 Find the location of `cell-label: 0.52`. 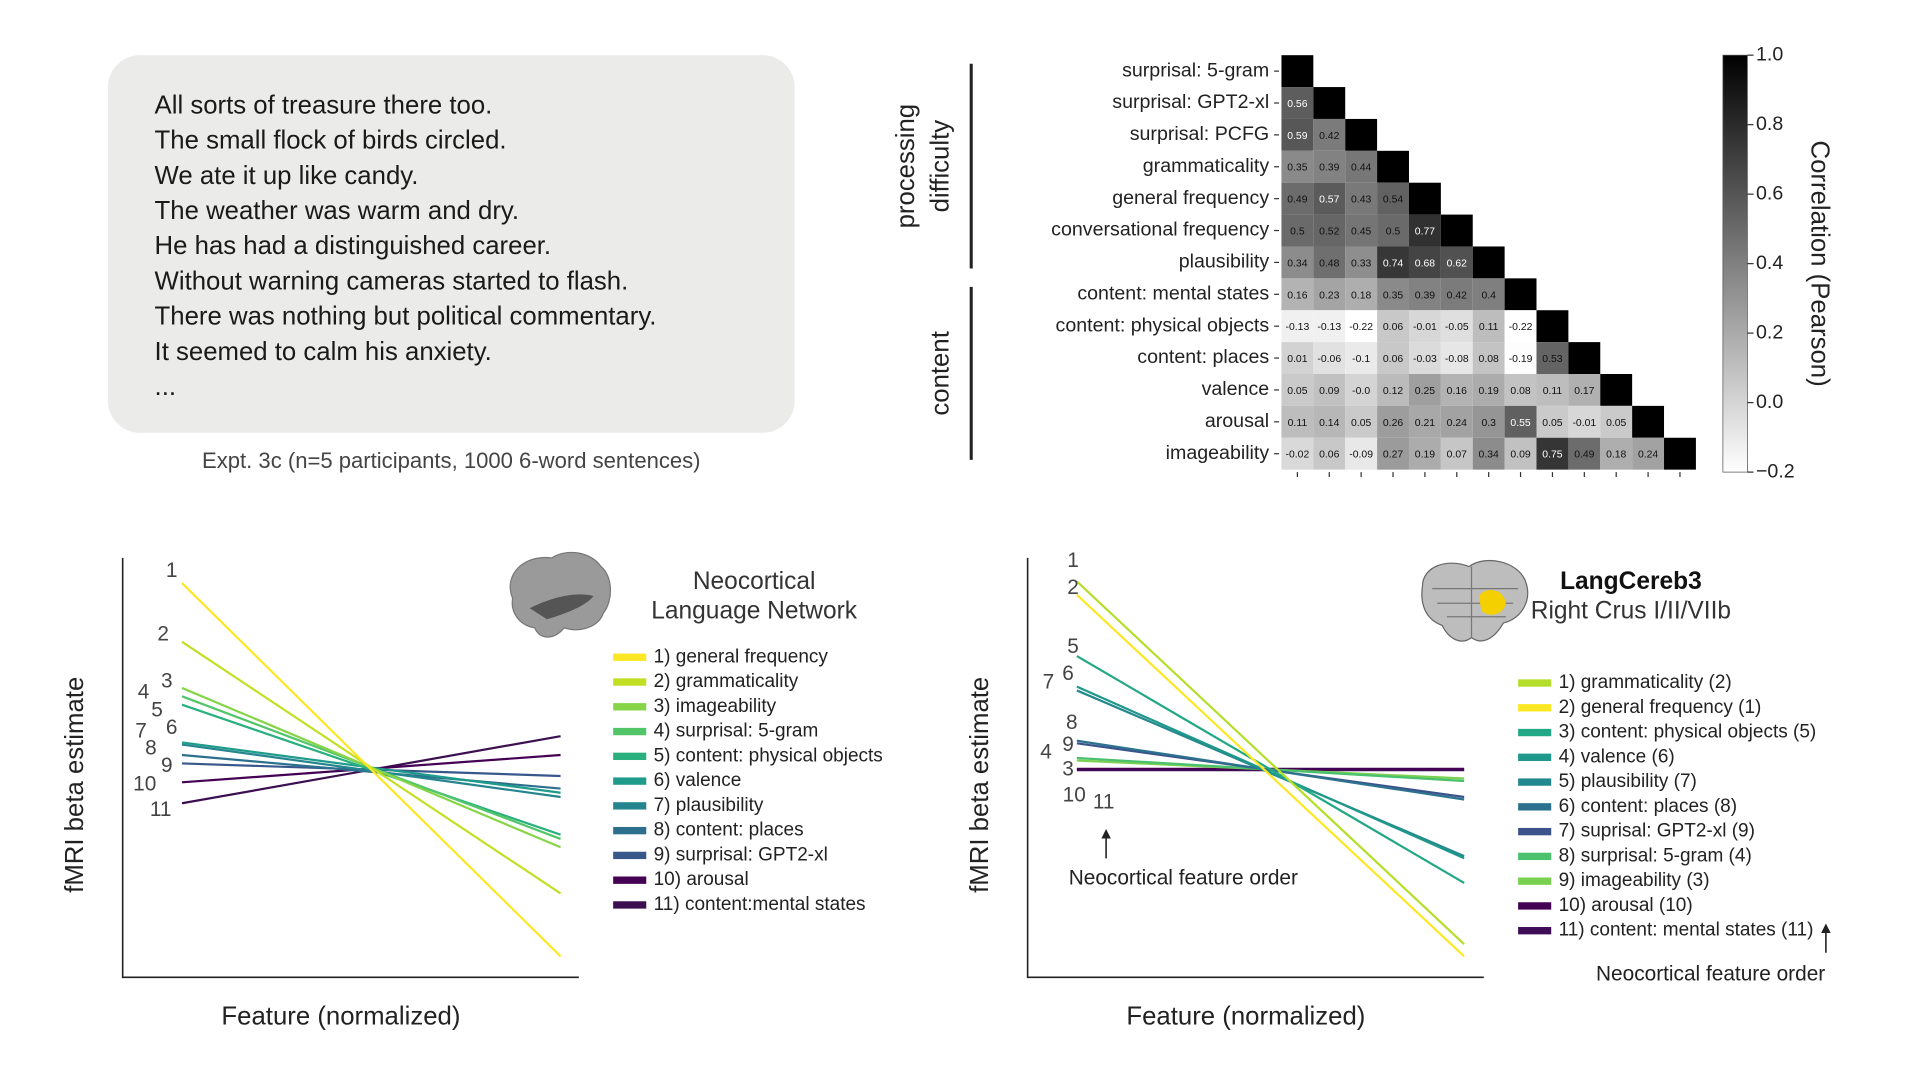

cell-label: 0.52 is located at coordinates (1329, 232).